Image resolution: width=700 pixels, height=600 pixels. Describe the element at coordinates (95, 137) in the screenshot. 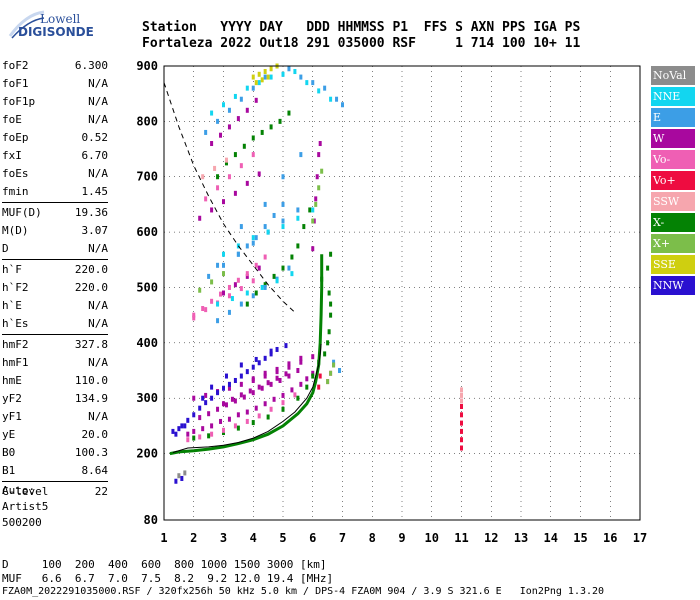

I see `param-value: 0.52` at that location.